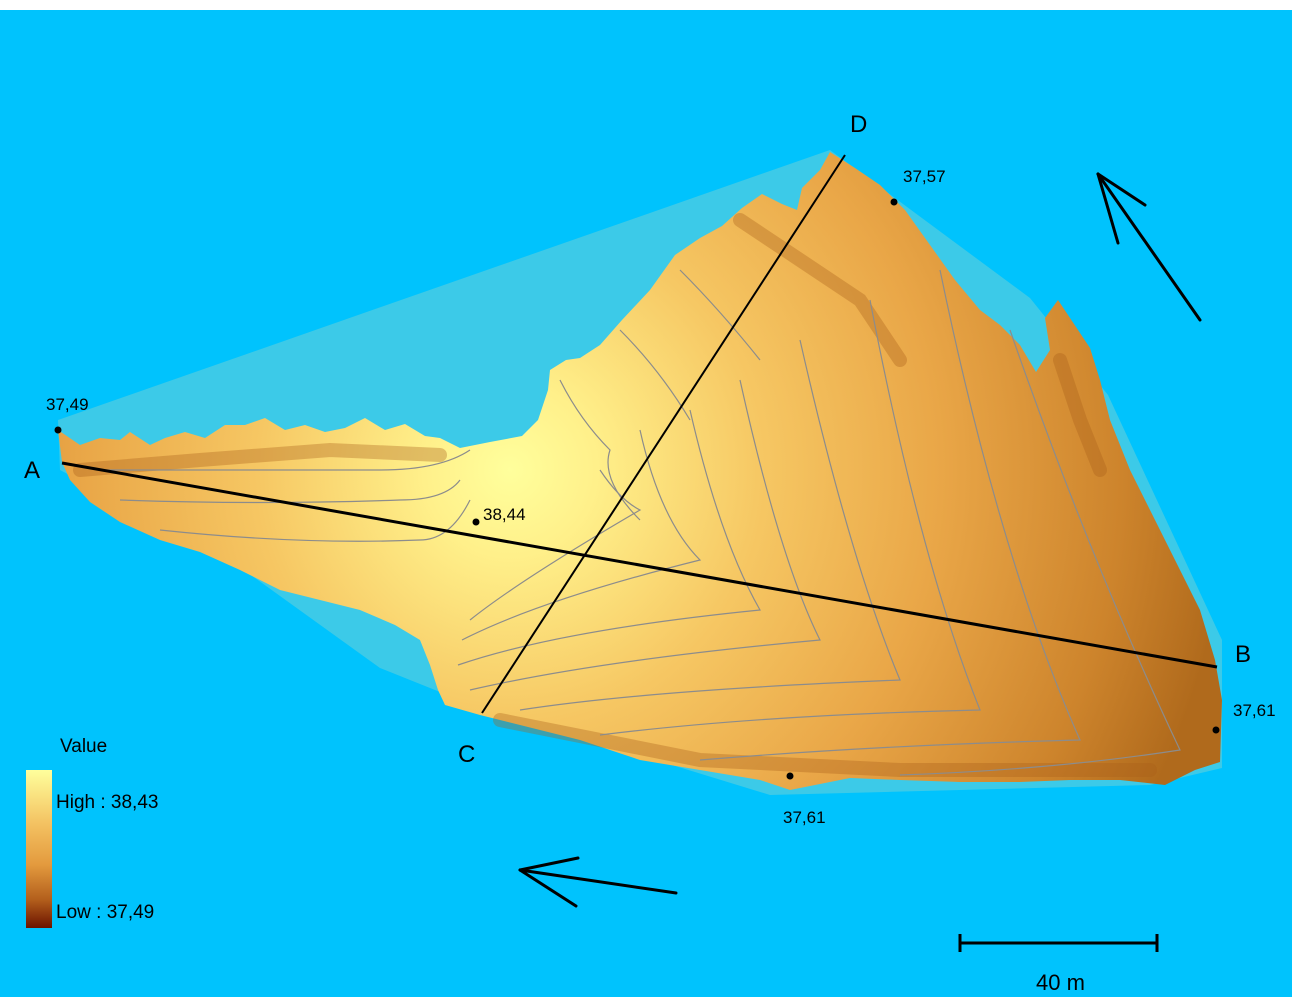 This screenshot has width=1292, height=997. Describe the element at coordinates (804, 817) in the screenshot. I see `elevation-label-bottom: 37,61` at that location.